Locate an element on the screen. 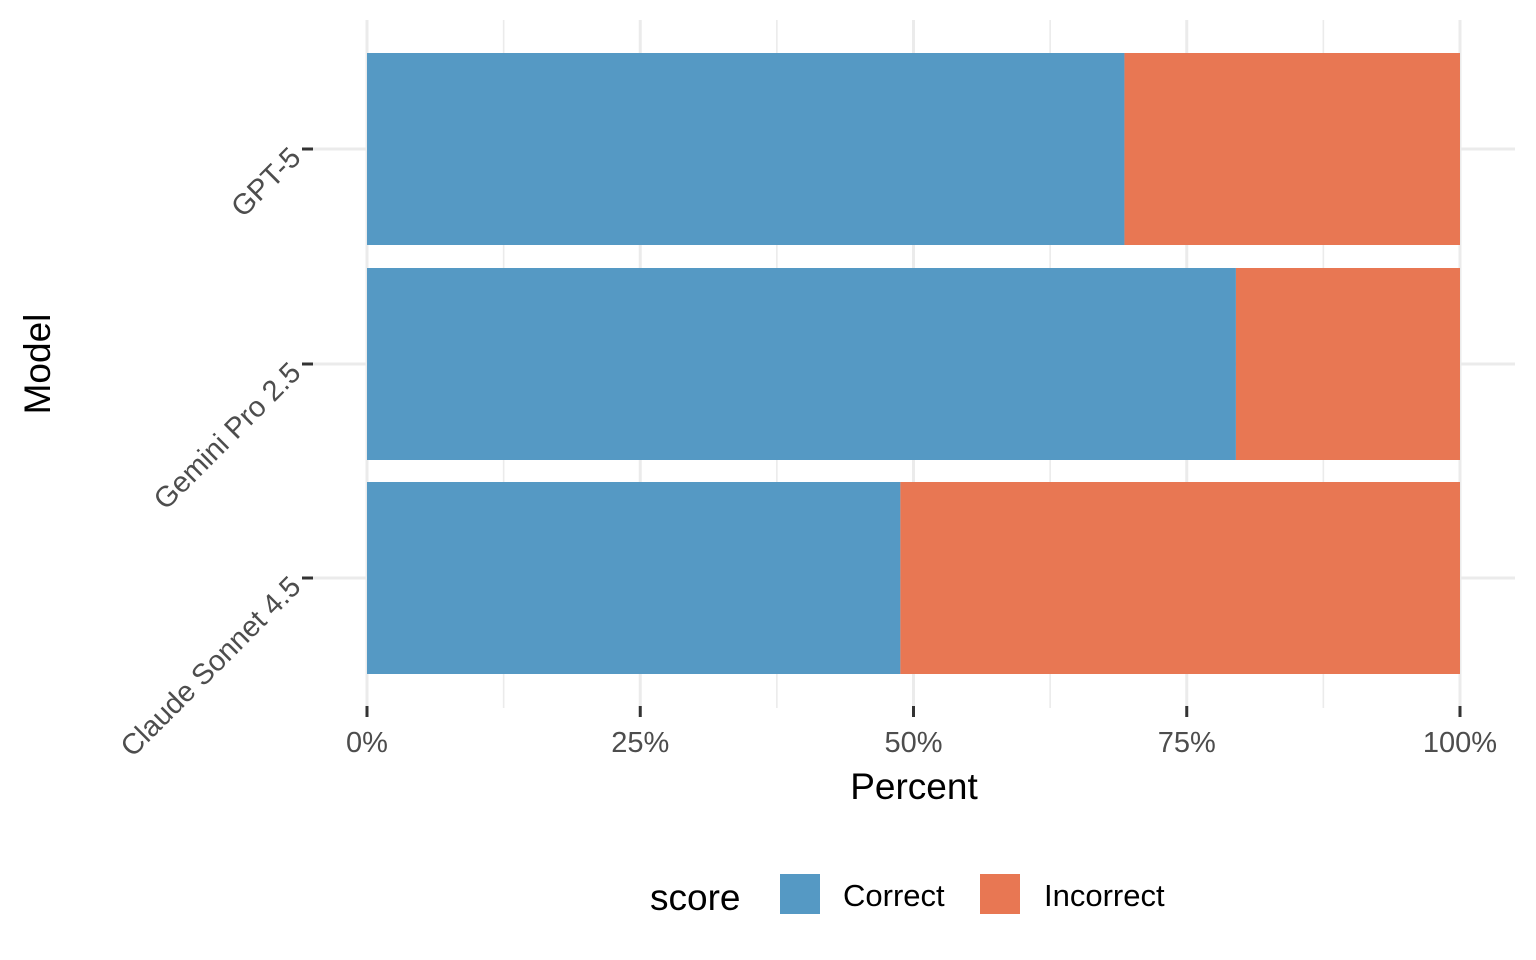 The height and width of the screenshot is (960, 1536). y-tick-label: GPT-5 is located at coordinates (266, 183).